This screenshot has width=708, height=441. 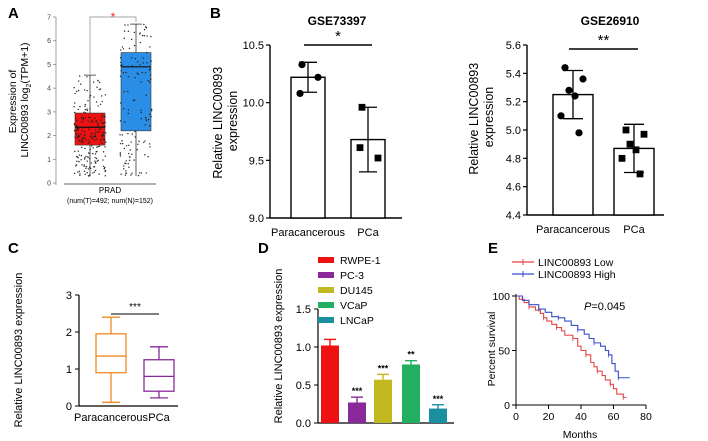 What do you see at coordinates (501, 297) in the screenshot?
I see `panel-e-ytick-label: 100` at bounding box center [501, 297].